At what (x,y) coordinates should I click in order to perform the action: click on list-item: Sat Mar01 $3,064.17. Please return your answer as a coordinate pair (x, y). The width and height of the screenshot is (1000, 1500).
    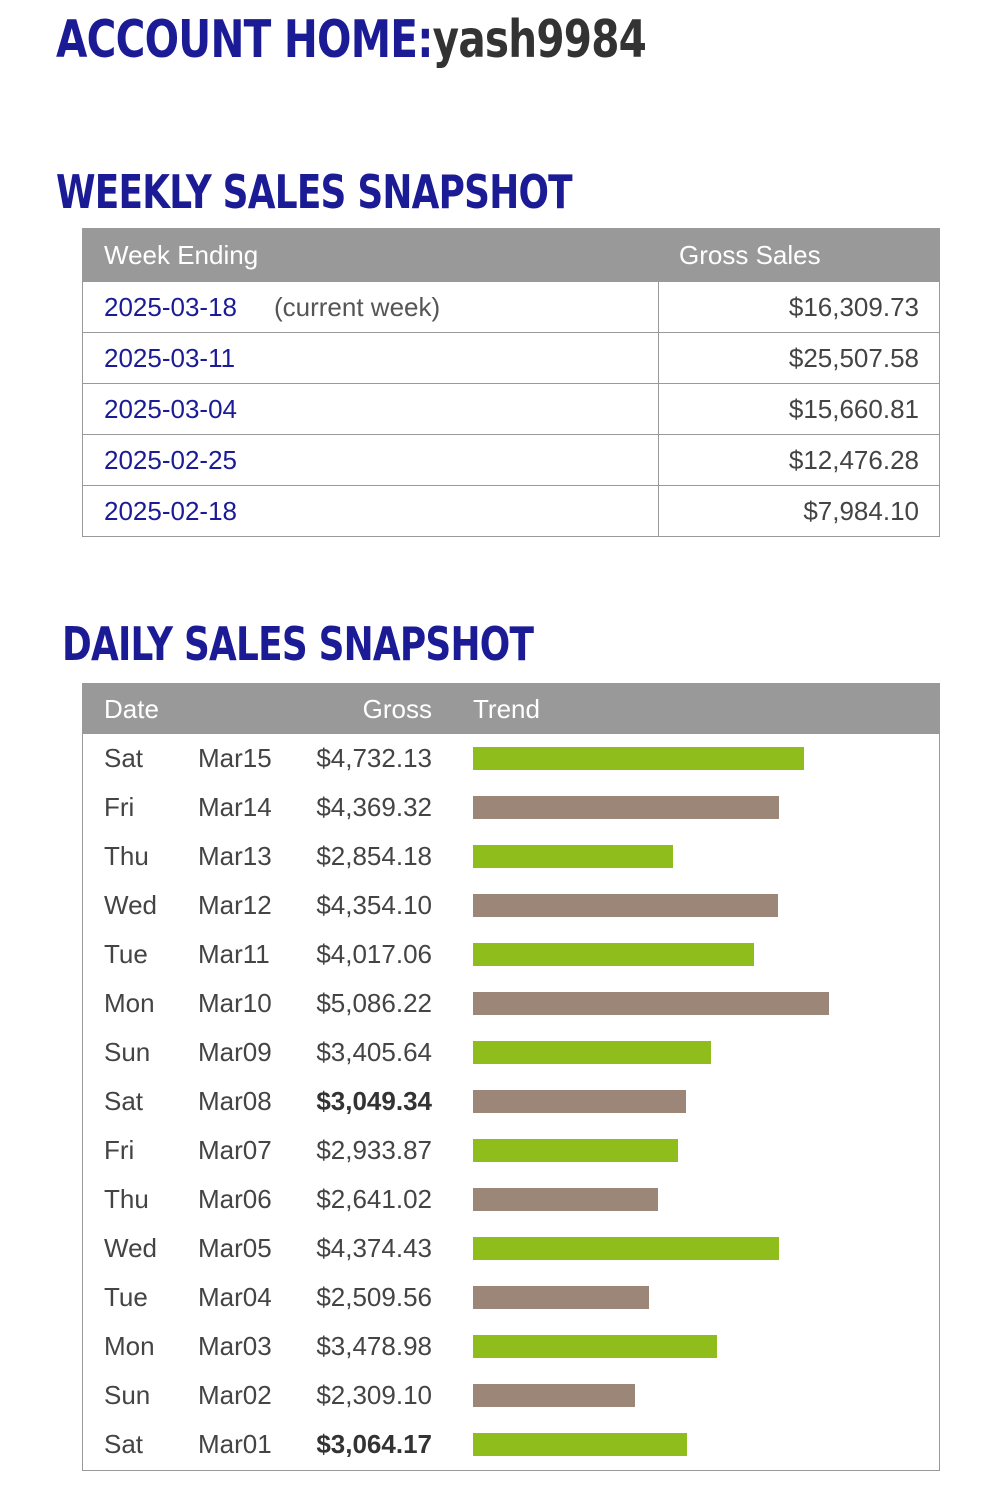
    Looking at the image, I should click on (511, 1444).